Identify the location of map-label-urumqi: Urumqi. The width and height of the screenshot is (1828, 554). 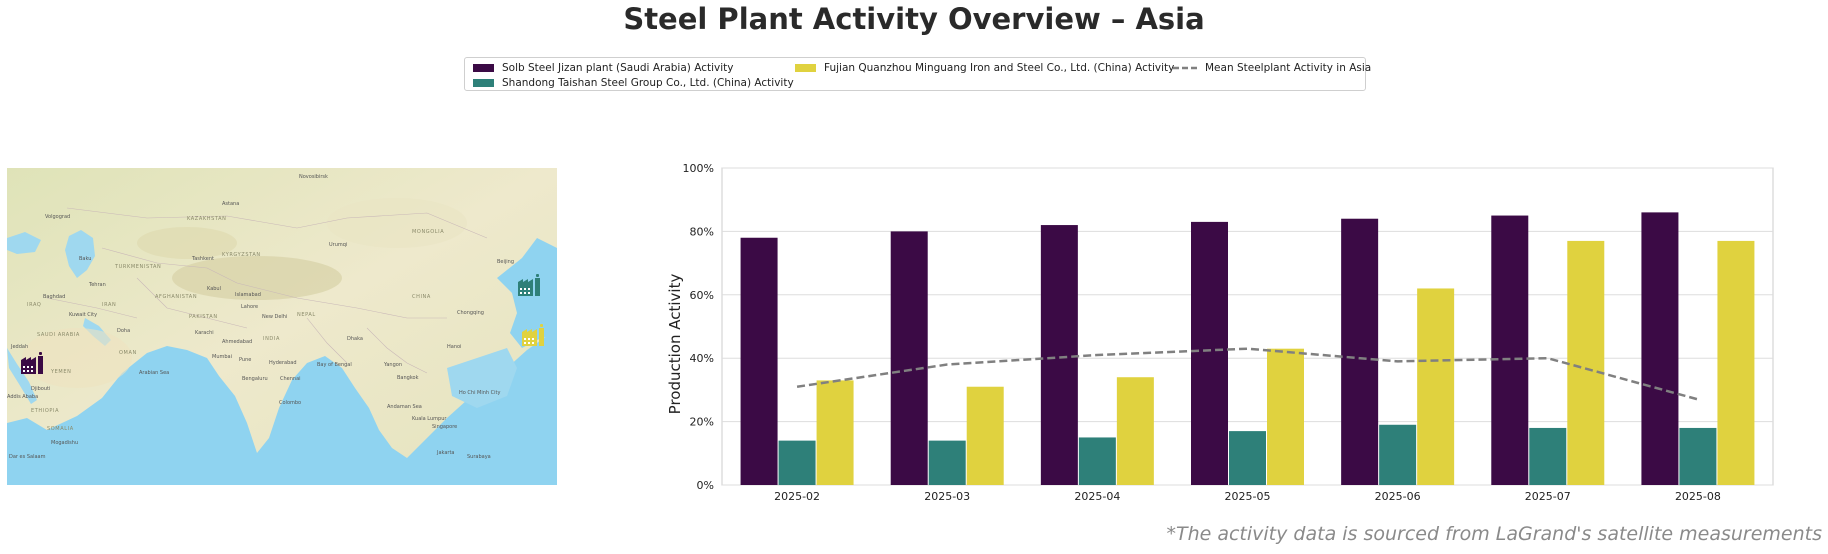
(338, 245).